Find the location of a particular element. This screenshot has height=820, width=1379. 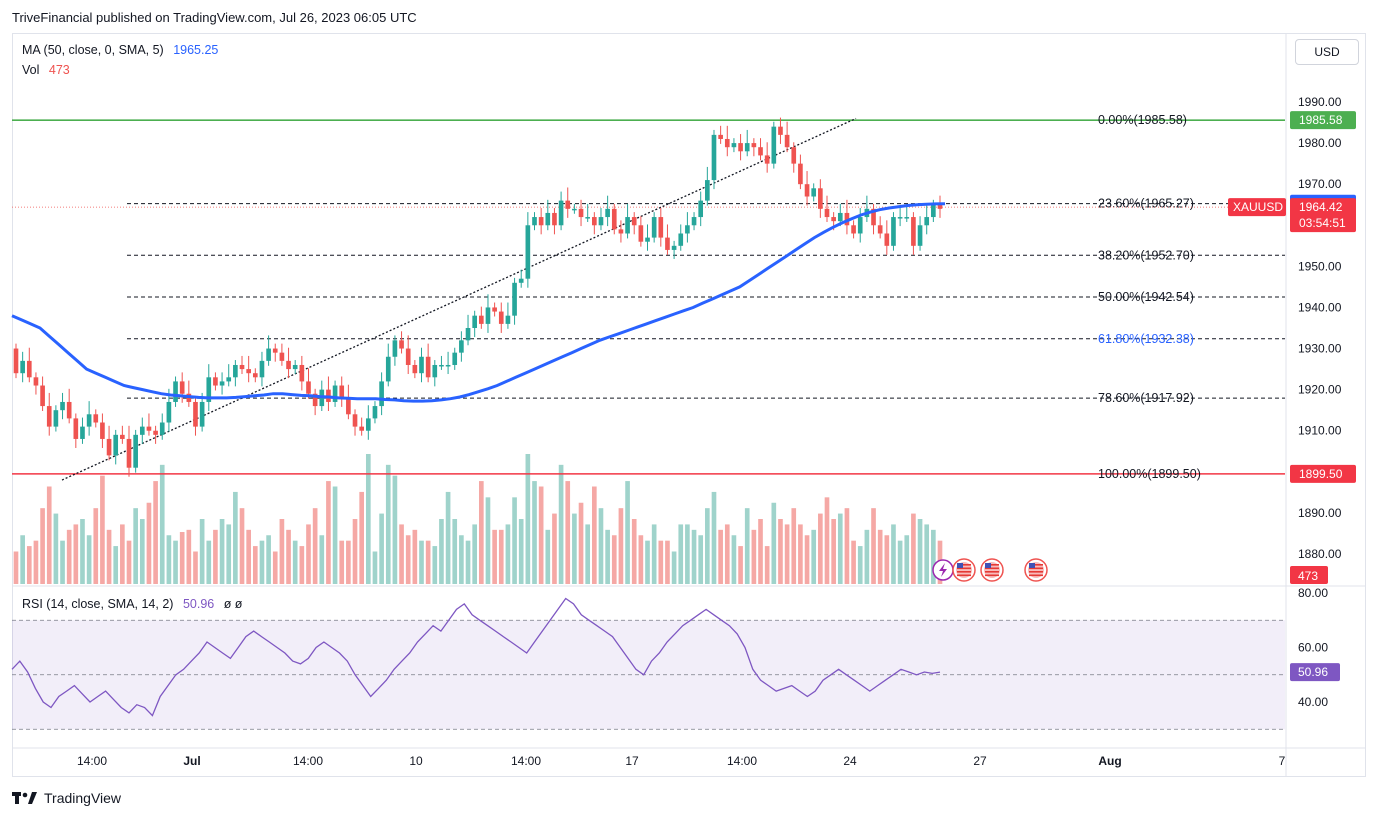

rsi-badge-label: 50.96 is located at coordinates (1313, 672).